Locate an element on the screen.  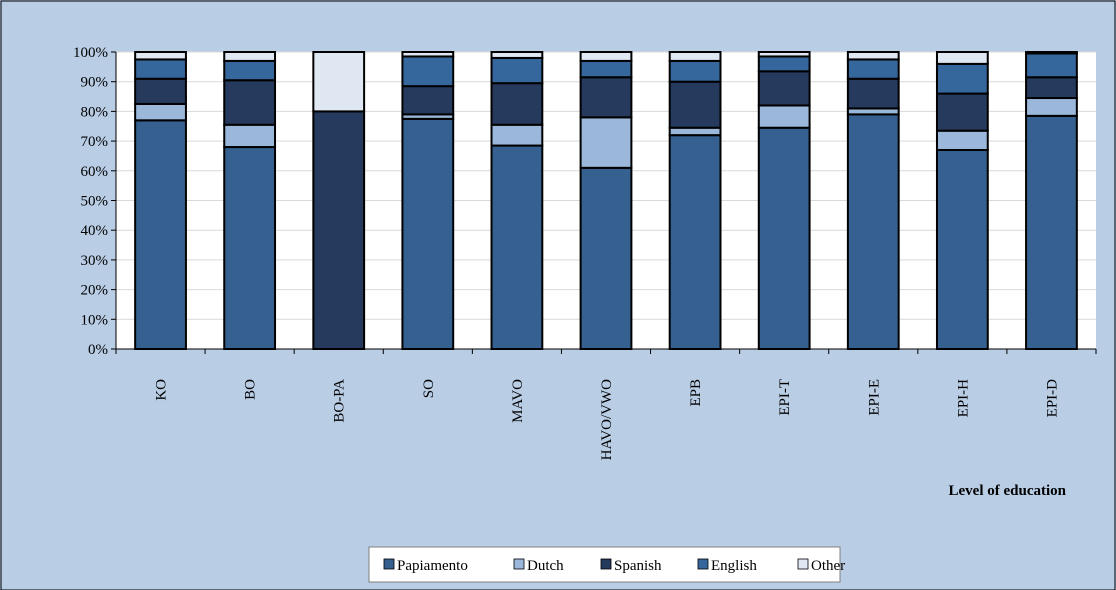
bar-segment-ko-english is located at coordinates (160, 69).